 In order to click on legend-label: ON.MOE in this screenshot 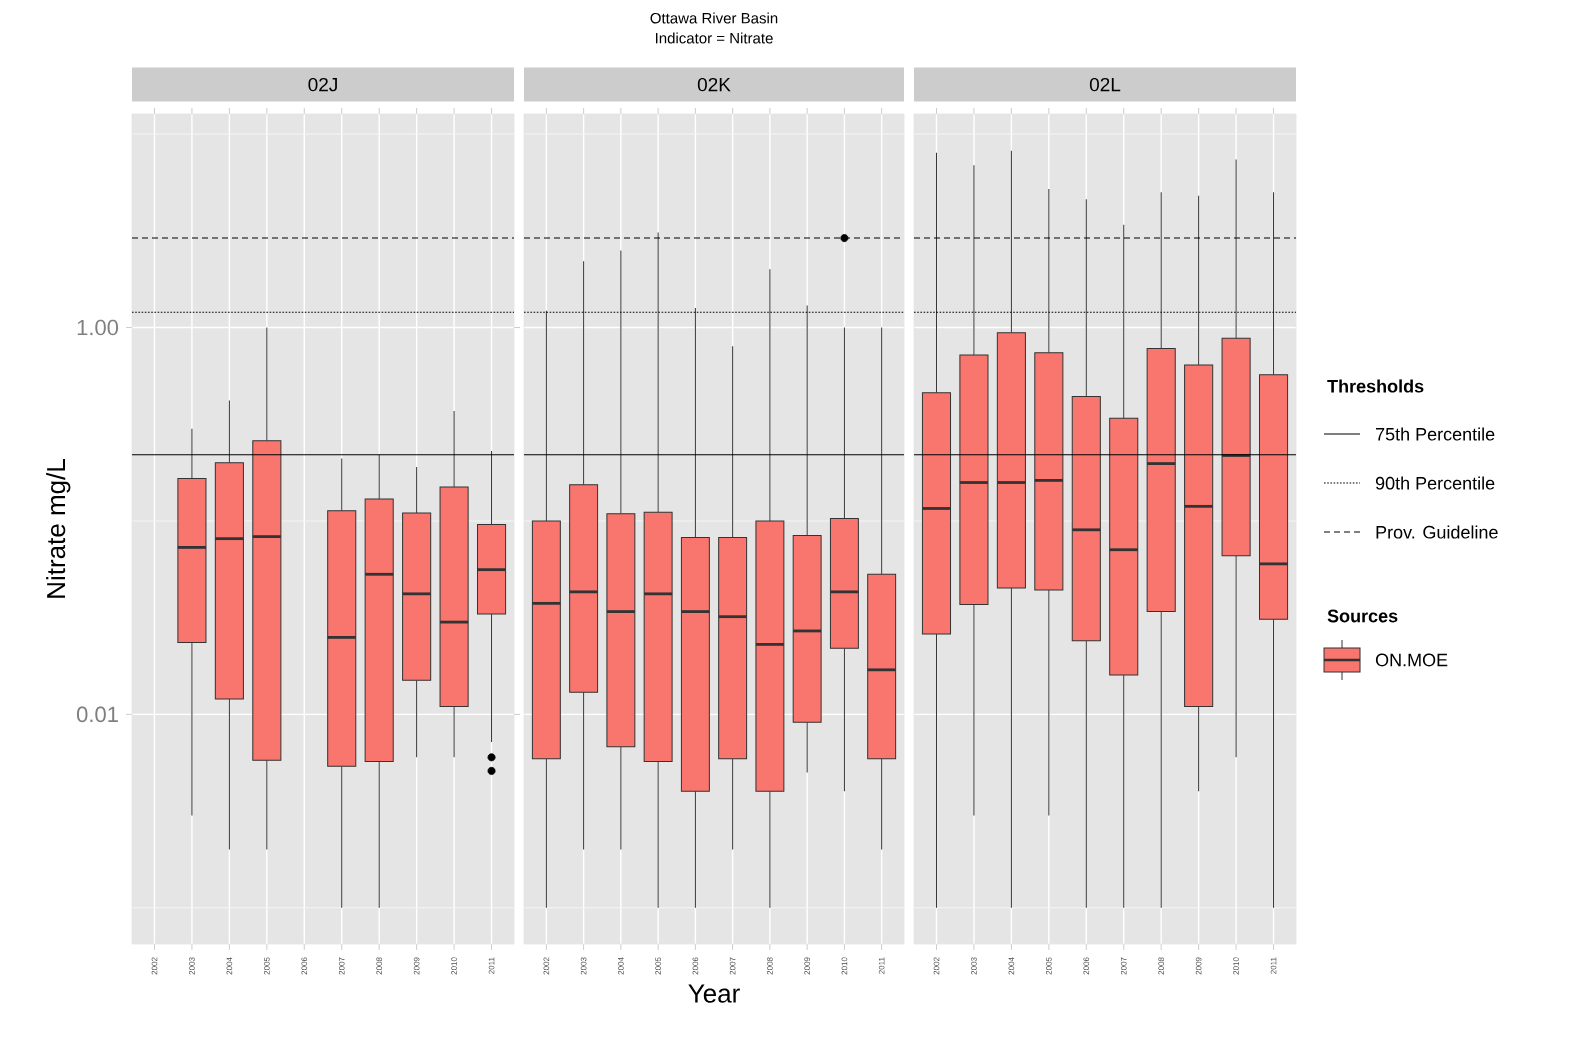, I will do `click(1411, 660)`.